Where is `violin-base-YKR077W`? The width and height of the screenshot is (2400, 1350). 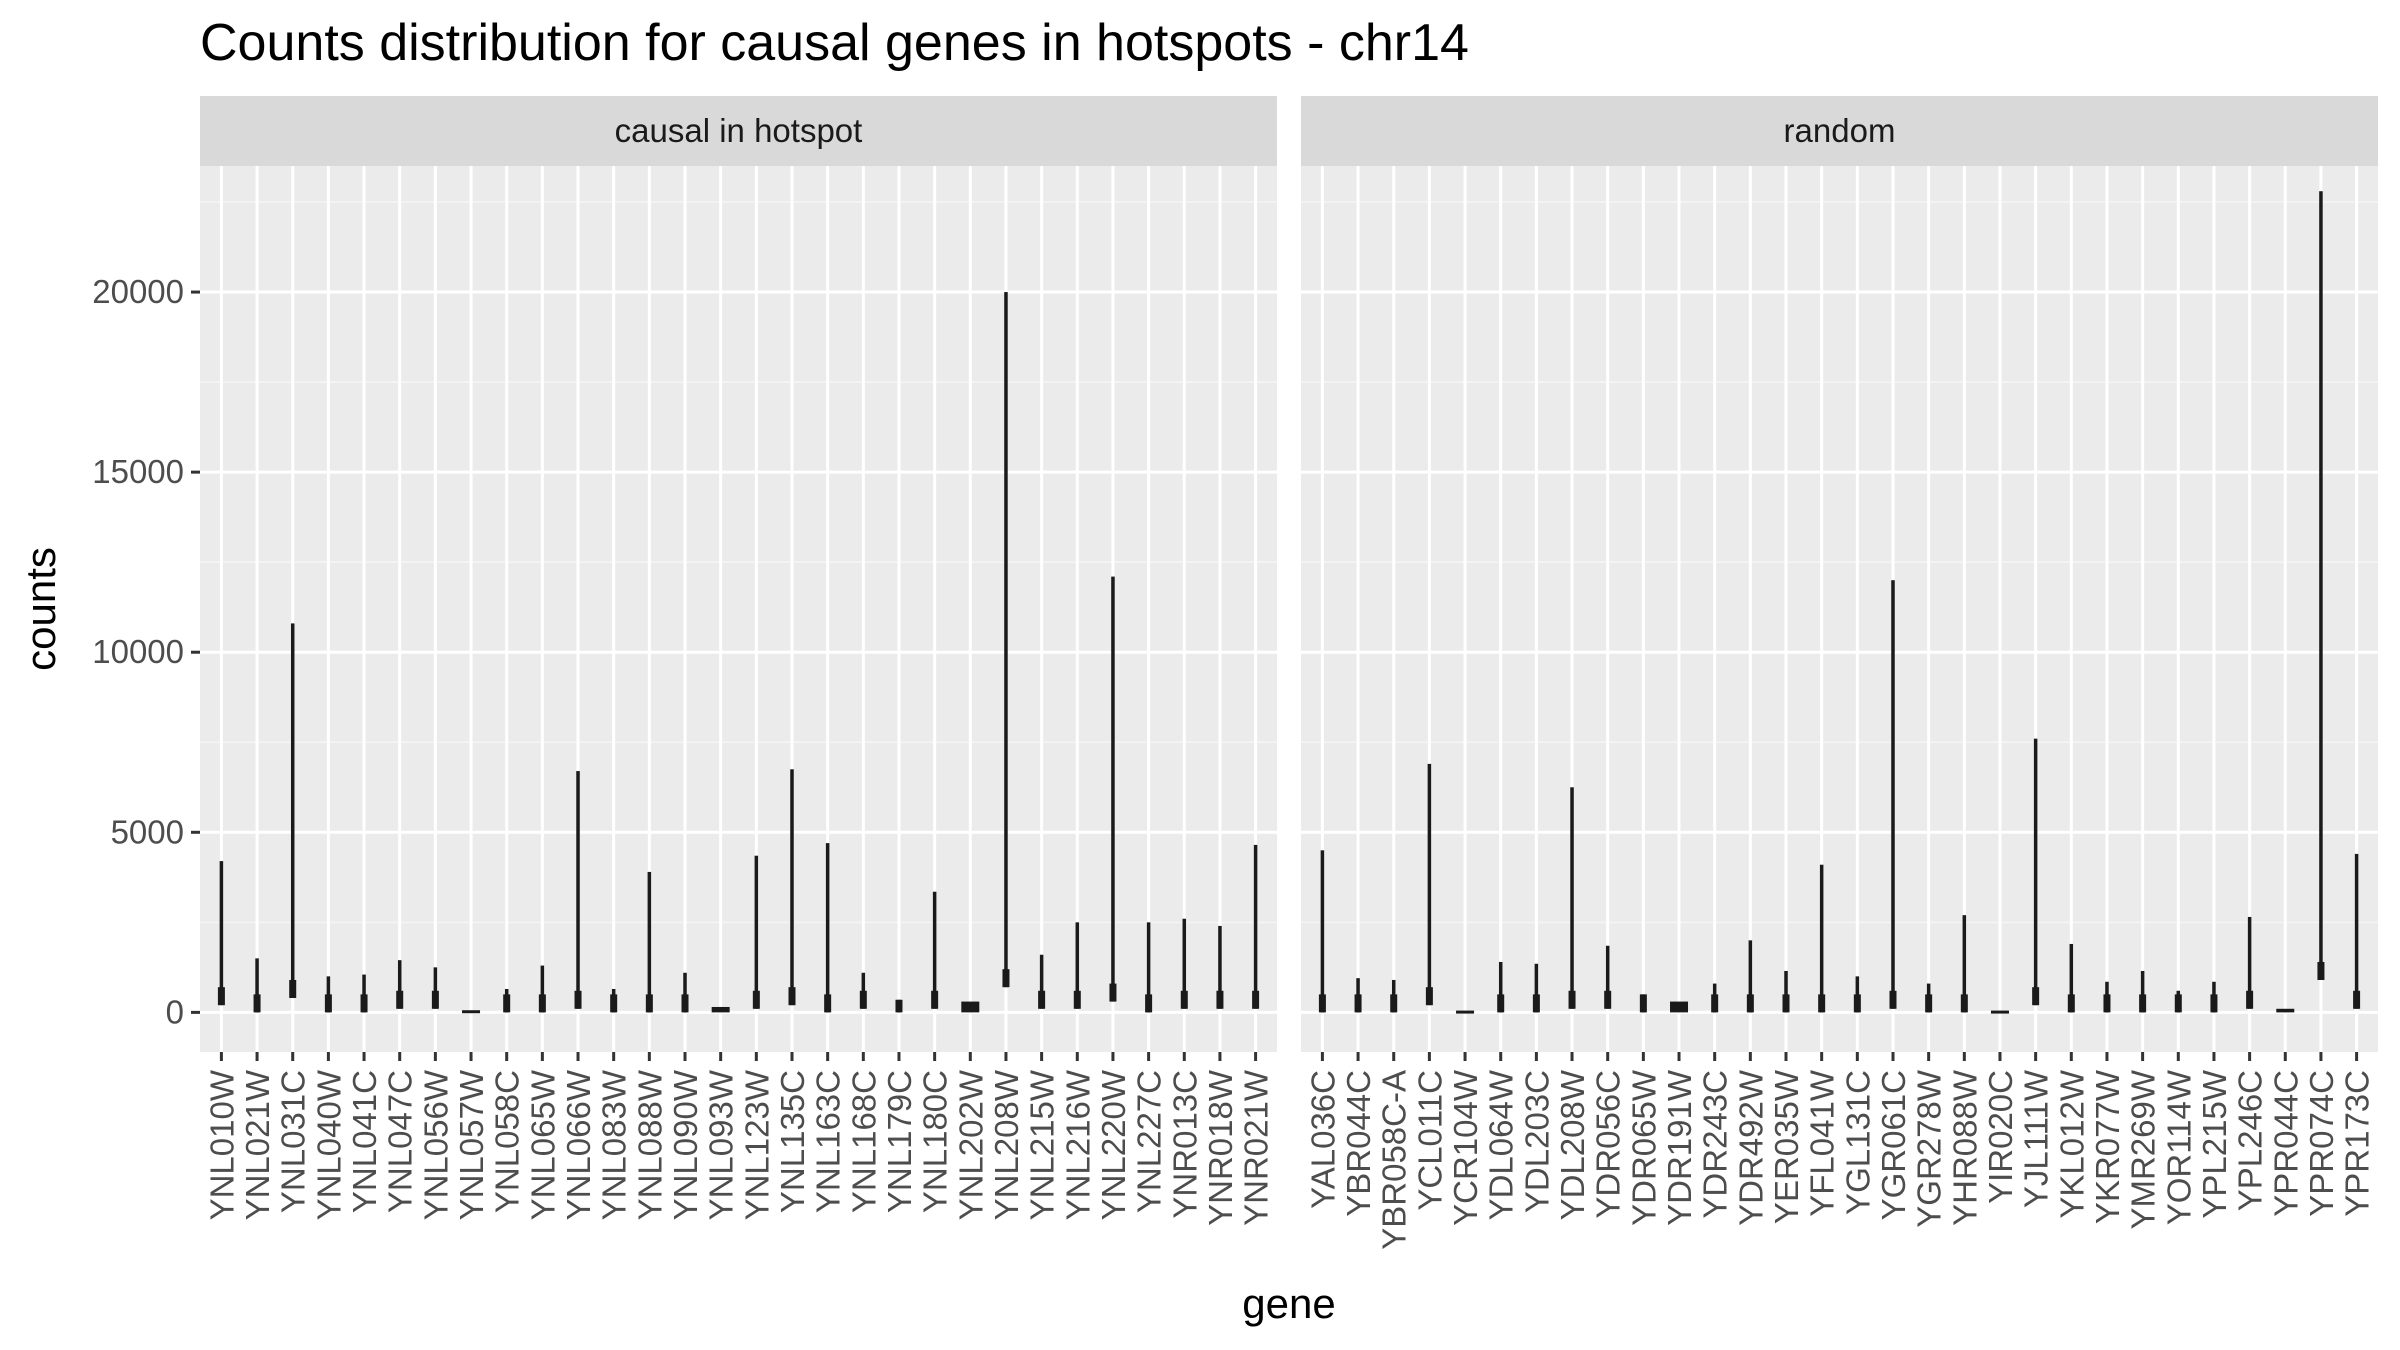
violin-base-YKR077W is located at coordinates (2107, 1003).